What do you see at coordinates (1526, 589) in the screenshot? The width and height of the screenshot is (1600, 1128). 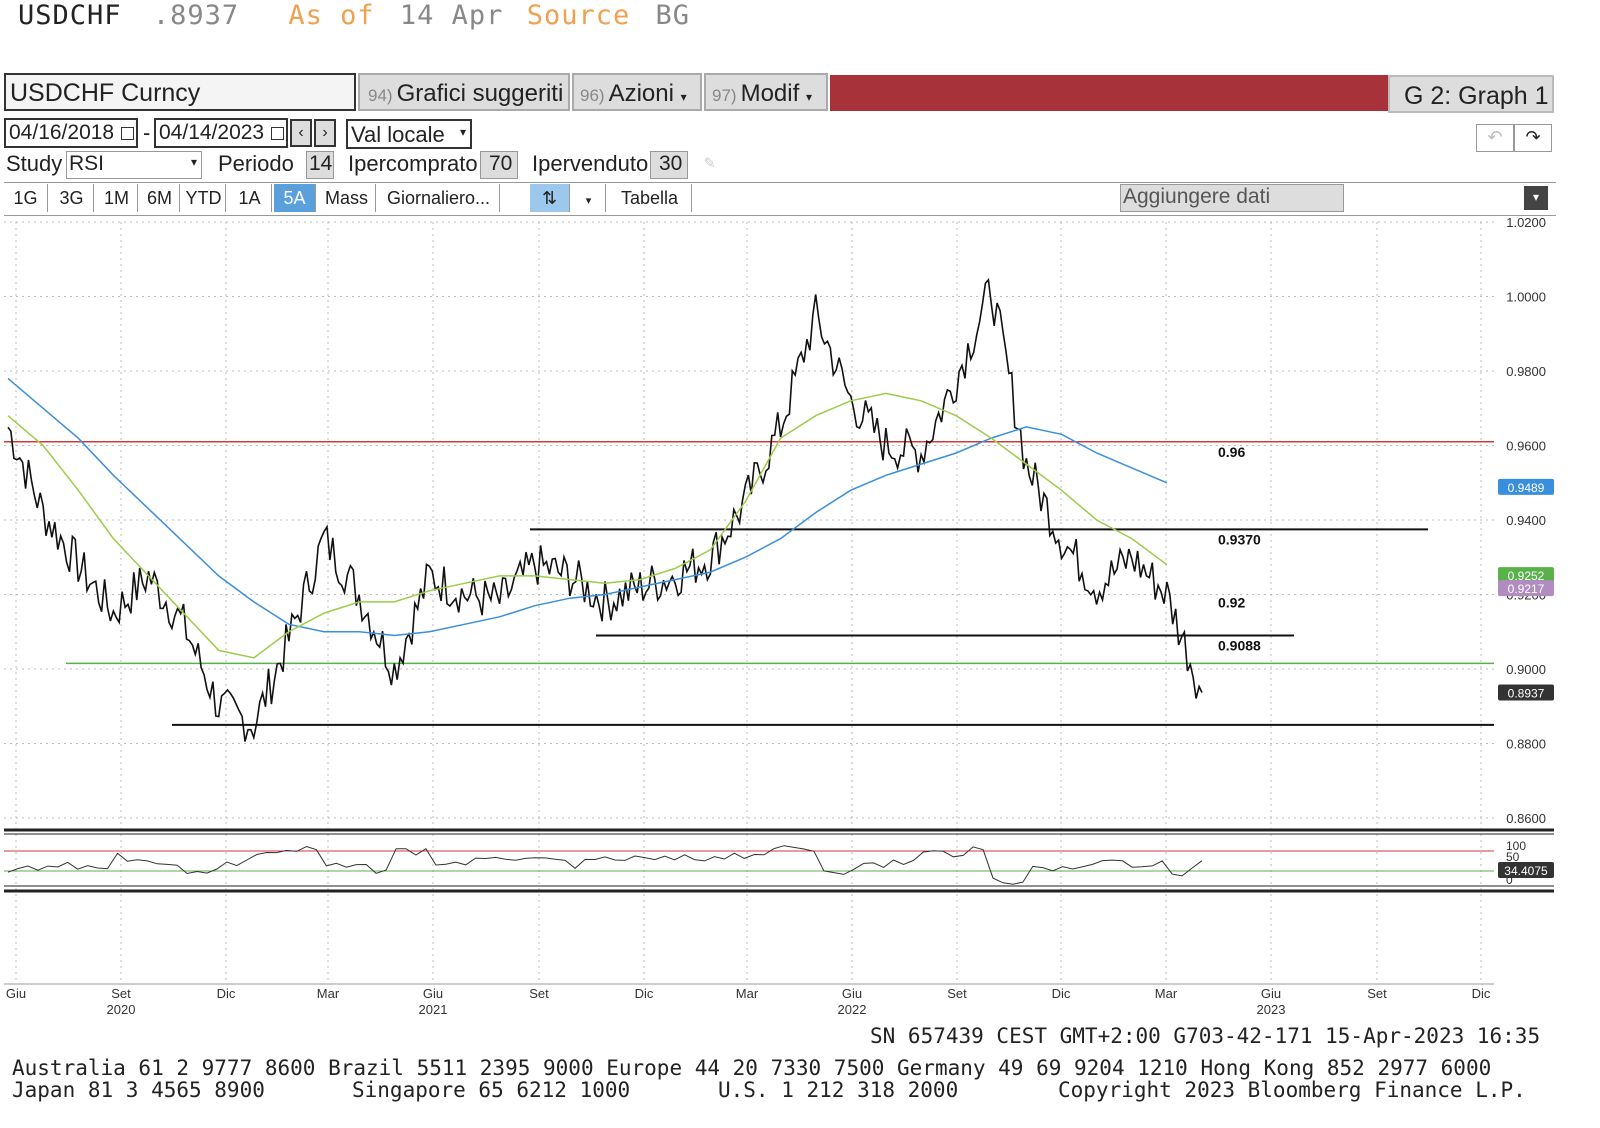 I see `price-tag-label: 0.9217` at bounding box center [1526, 589].